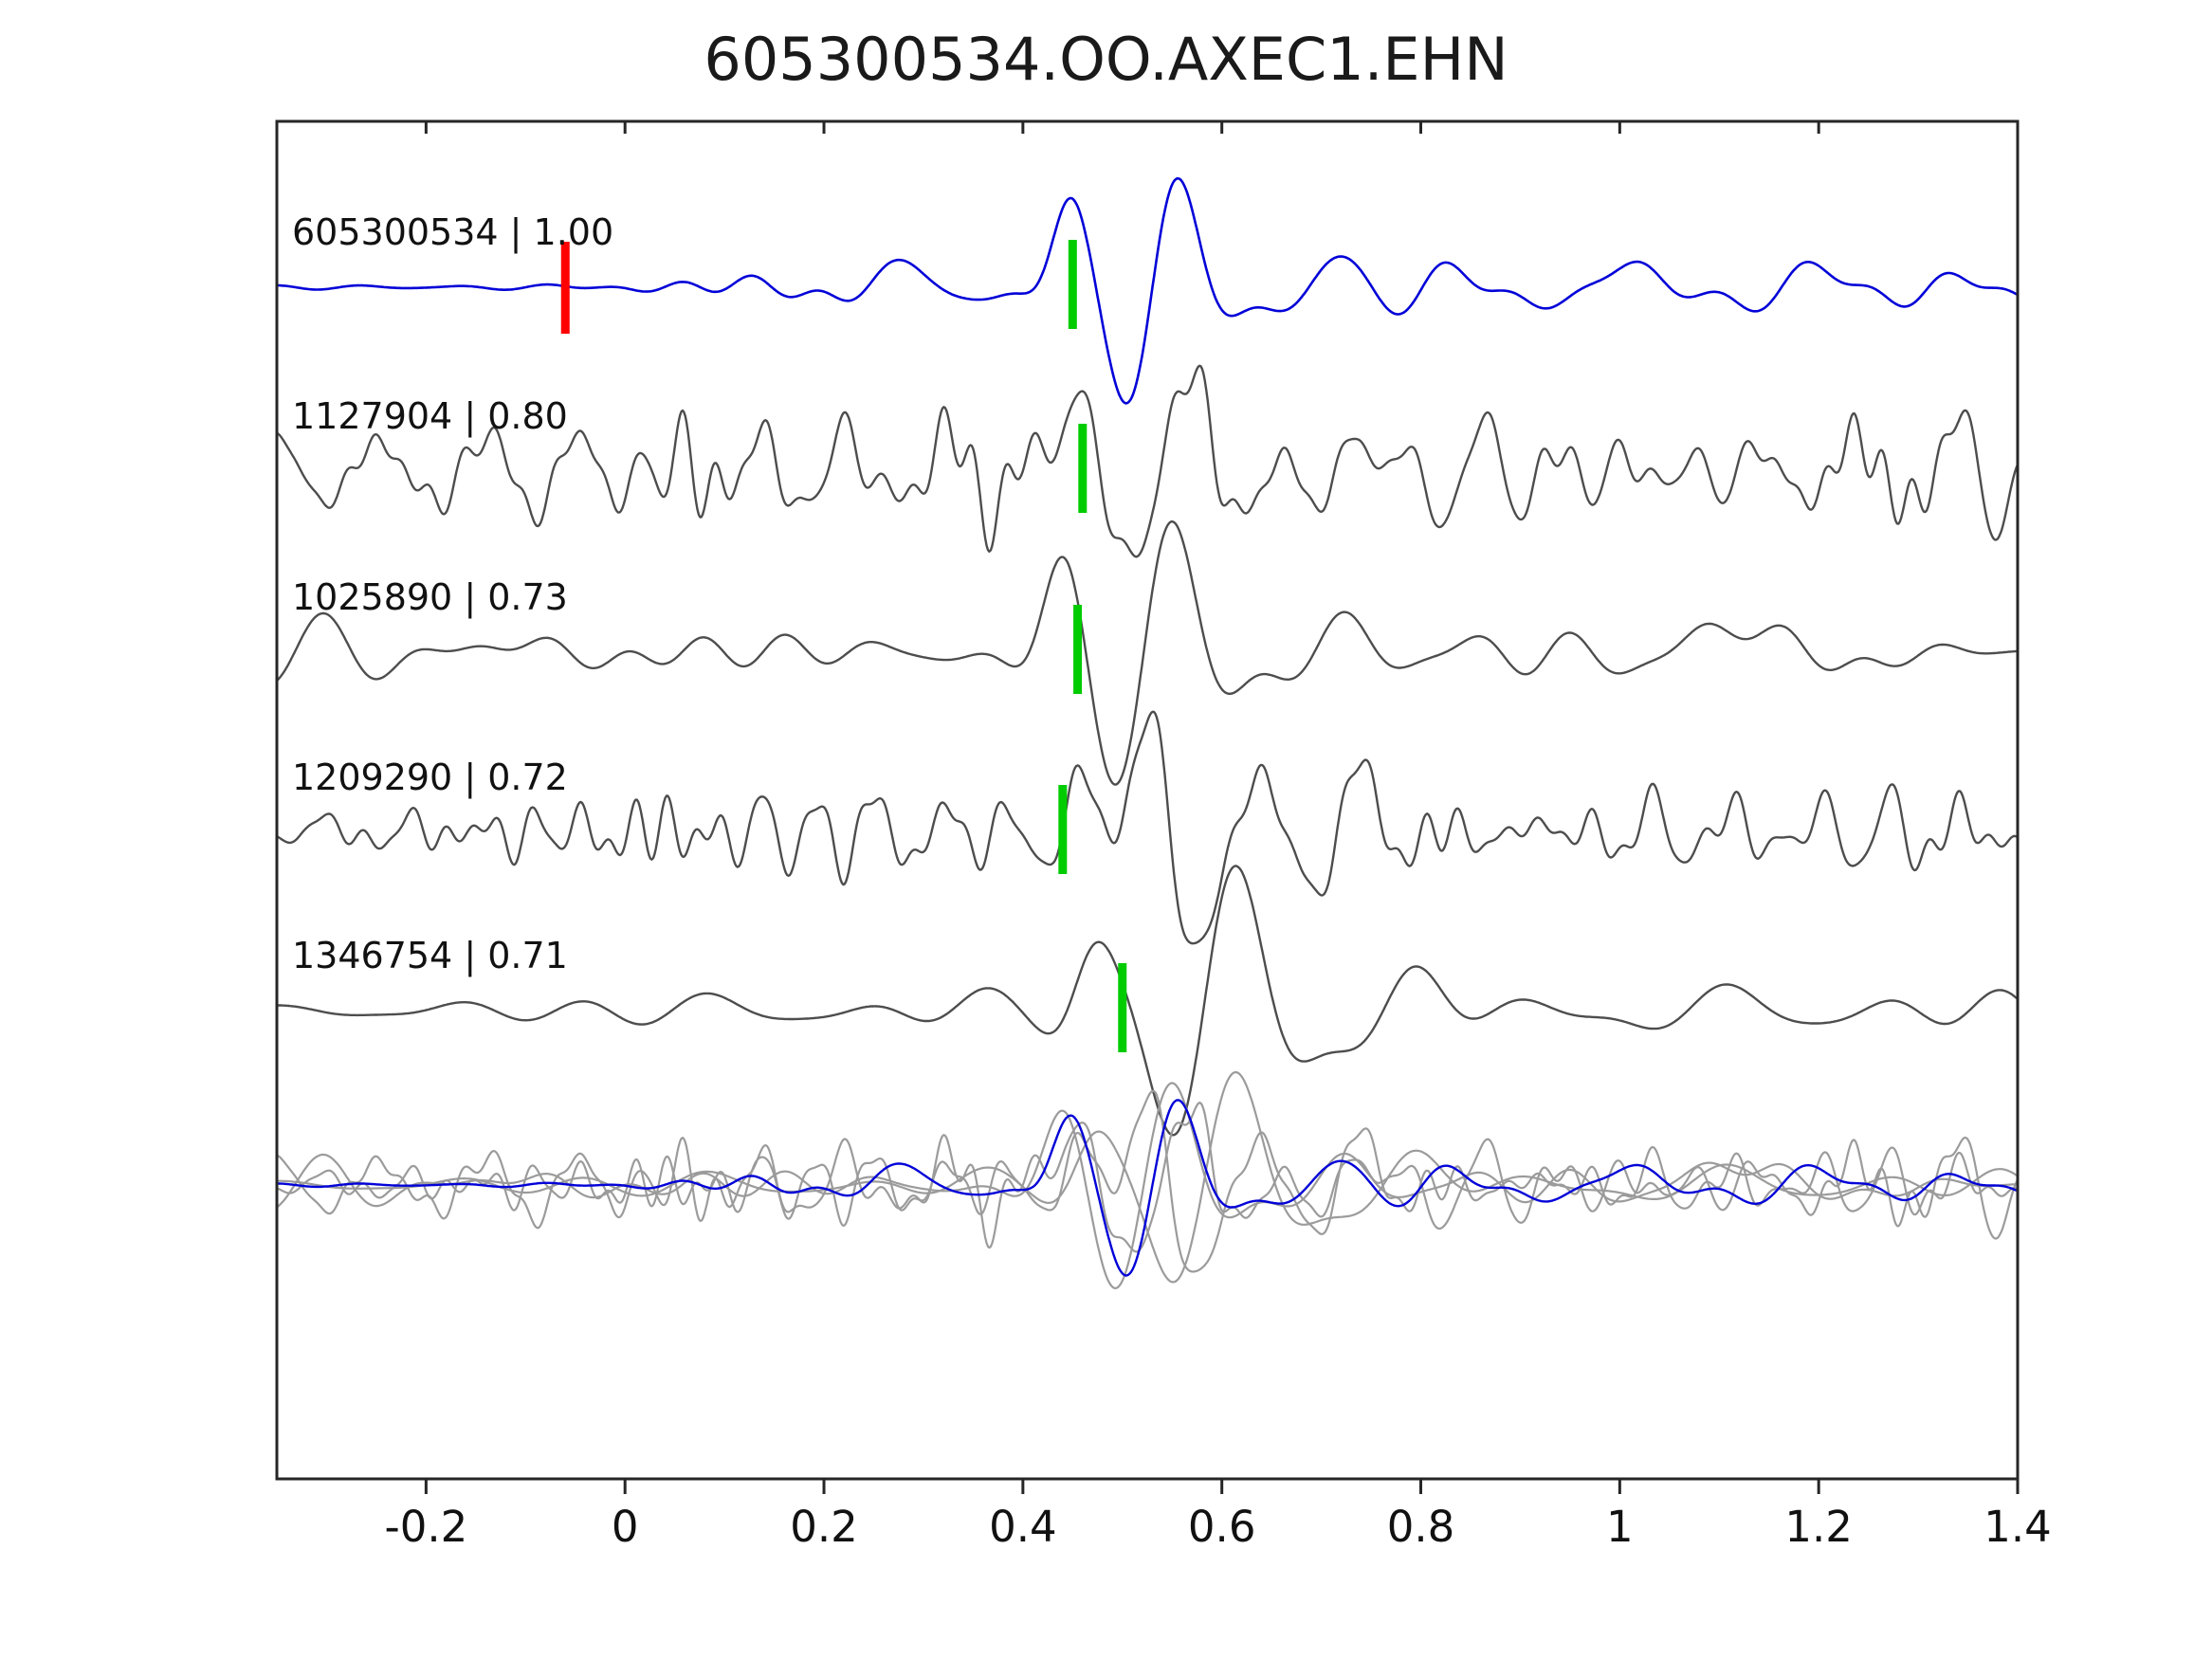 The width and height of the screenshot is (2212, 1659). Describe the element at coordinates (1421, 1527) in the screenshot. I see `x-tick-label: 0.8` at that location.